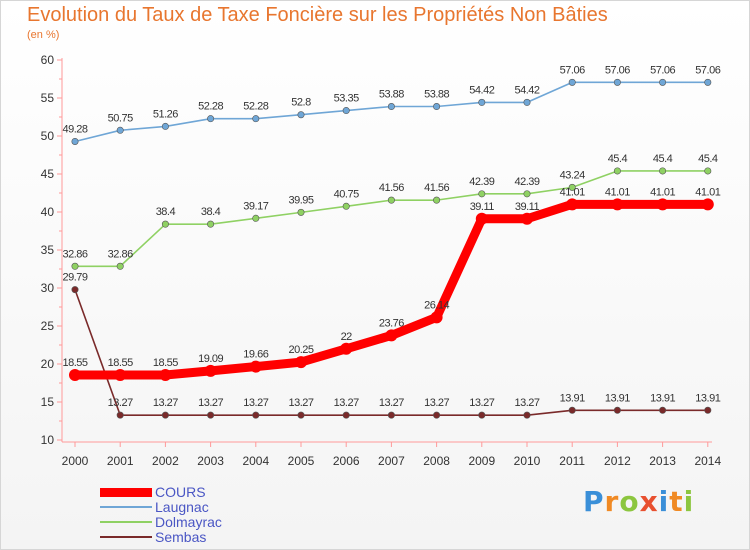 This screenshot has height=550, width=750. What do you see at coordinates (48, 288) in the screenshot?
I see `y-tick-label: 30` at bounding box center [48, 288].